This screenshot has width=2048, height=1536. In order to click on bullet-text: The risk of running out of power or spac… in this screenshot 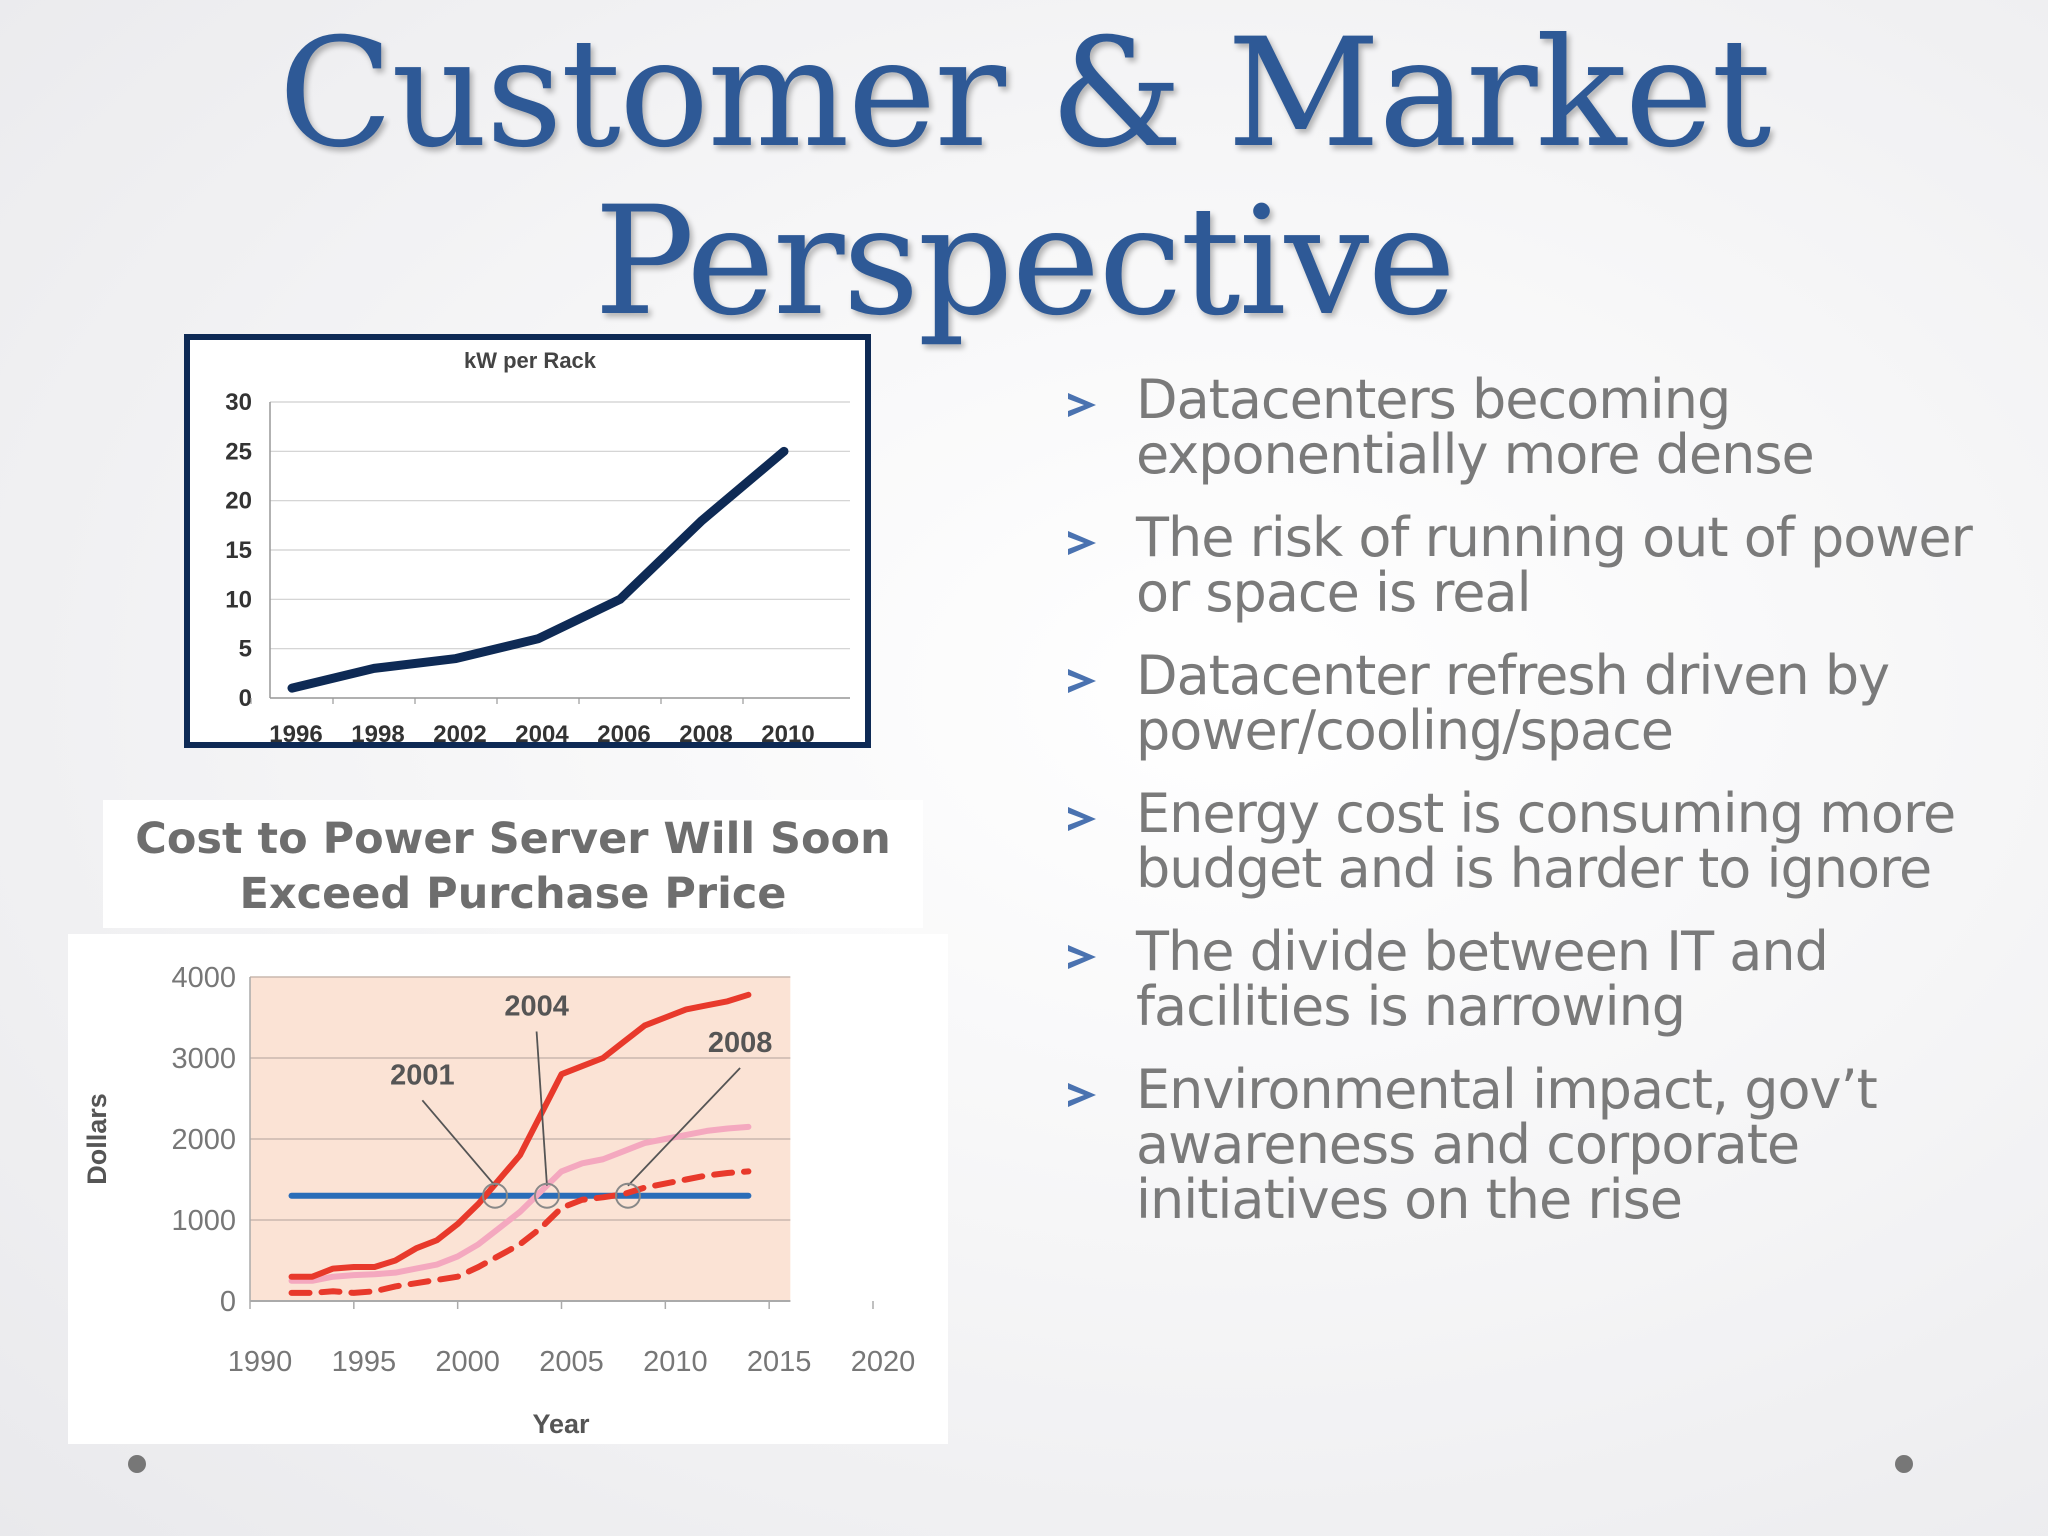, I will do `click(1554, 565)`.